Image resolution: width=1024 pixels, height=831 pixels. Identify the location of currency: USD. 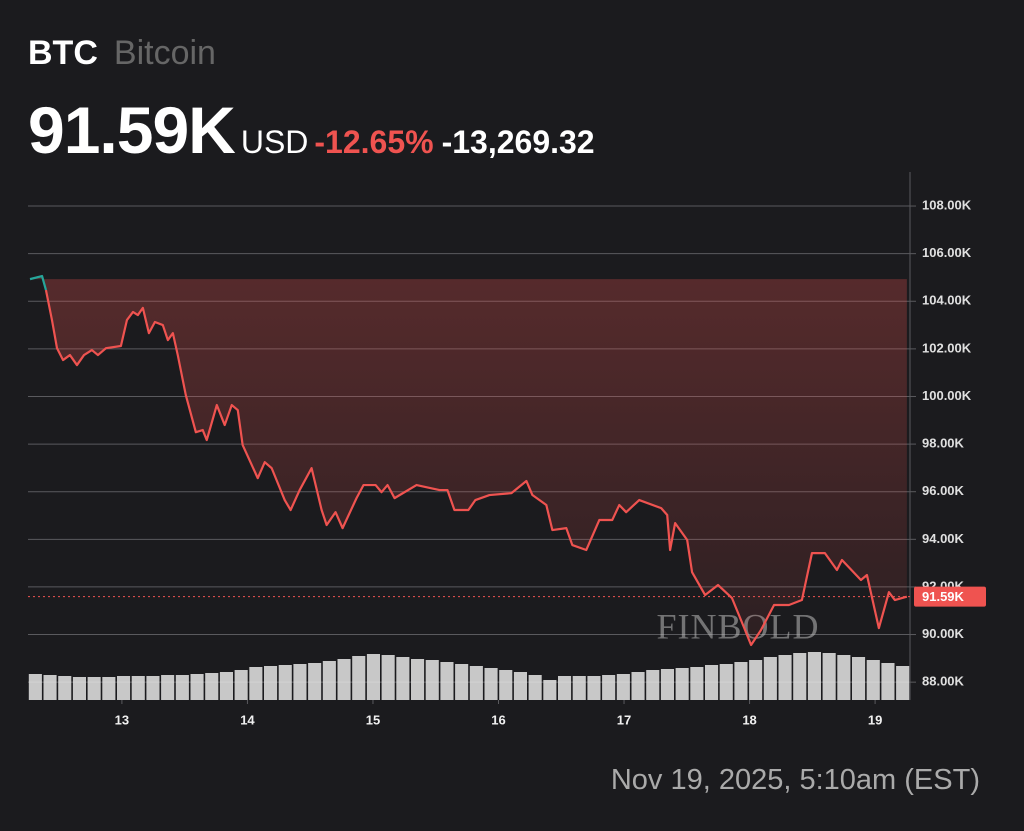
(274, 142).